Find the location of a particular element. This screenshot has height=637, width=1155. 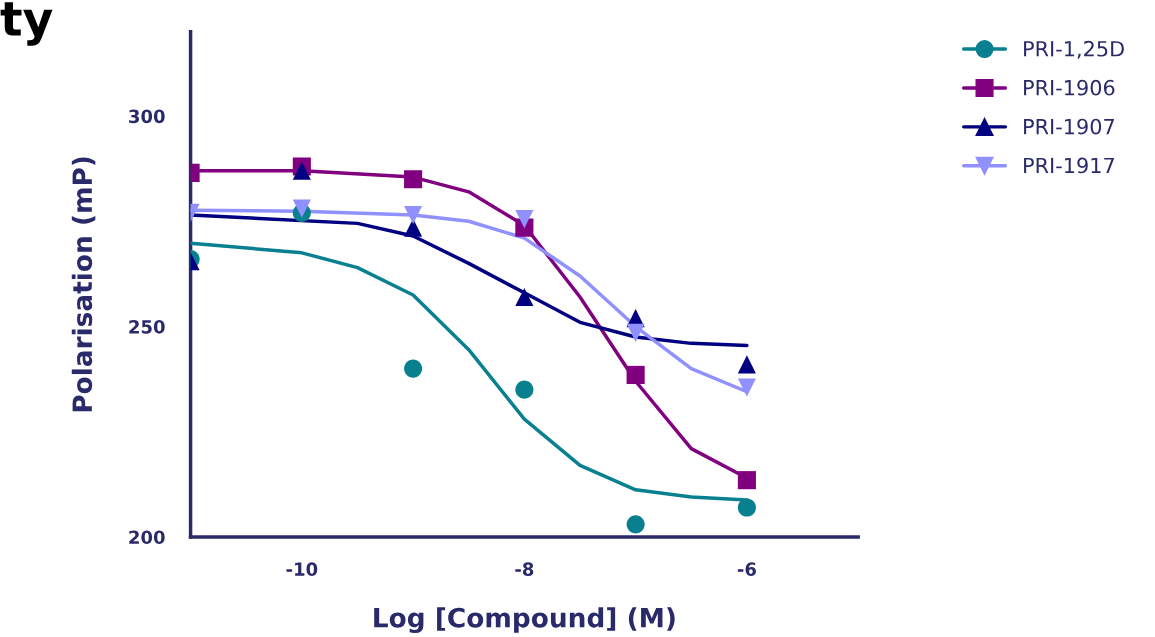

x-tick-label: -10 is located at coordinates (302, 569).